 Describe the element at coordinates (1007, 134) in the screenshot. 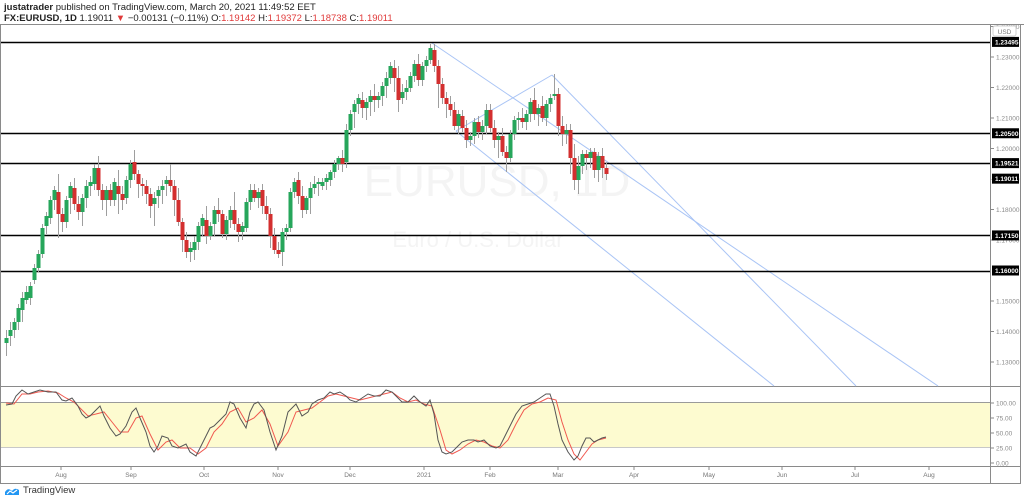

I see `price-level-badge-text: 1.20500` at that location.